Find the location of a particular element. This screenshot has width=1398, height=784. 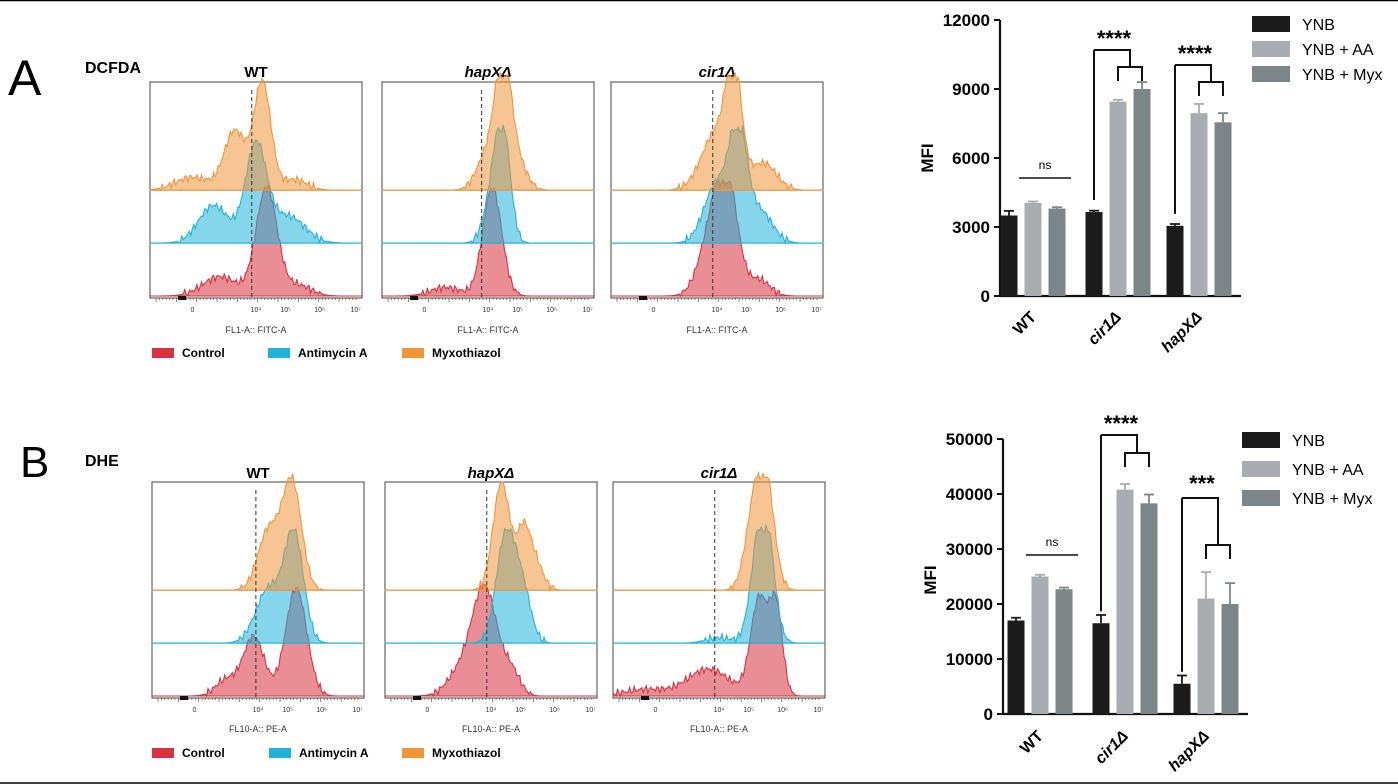

panel-b-stain: DHE is located at coordinates (102, 461).